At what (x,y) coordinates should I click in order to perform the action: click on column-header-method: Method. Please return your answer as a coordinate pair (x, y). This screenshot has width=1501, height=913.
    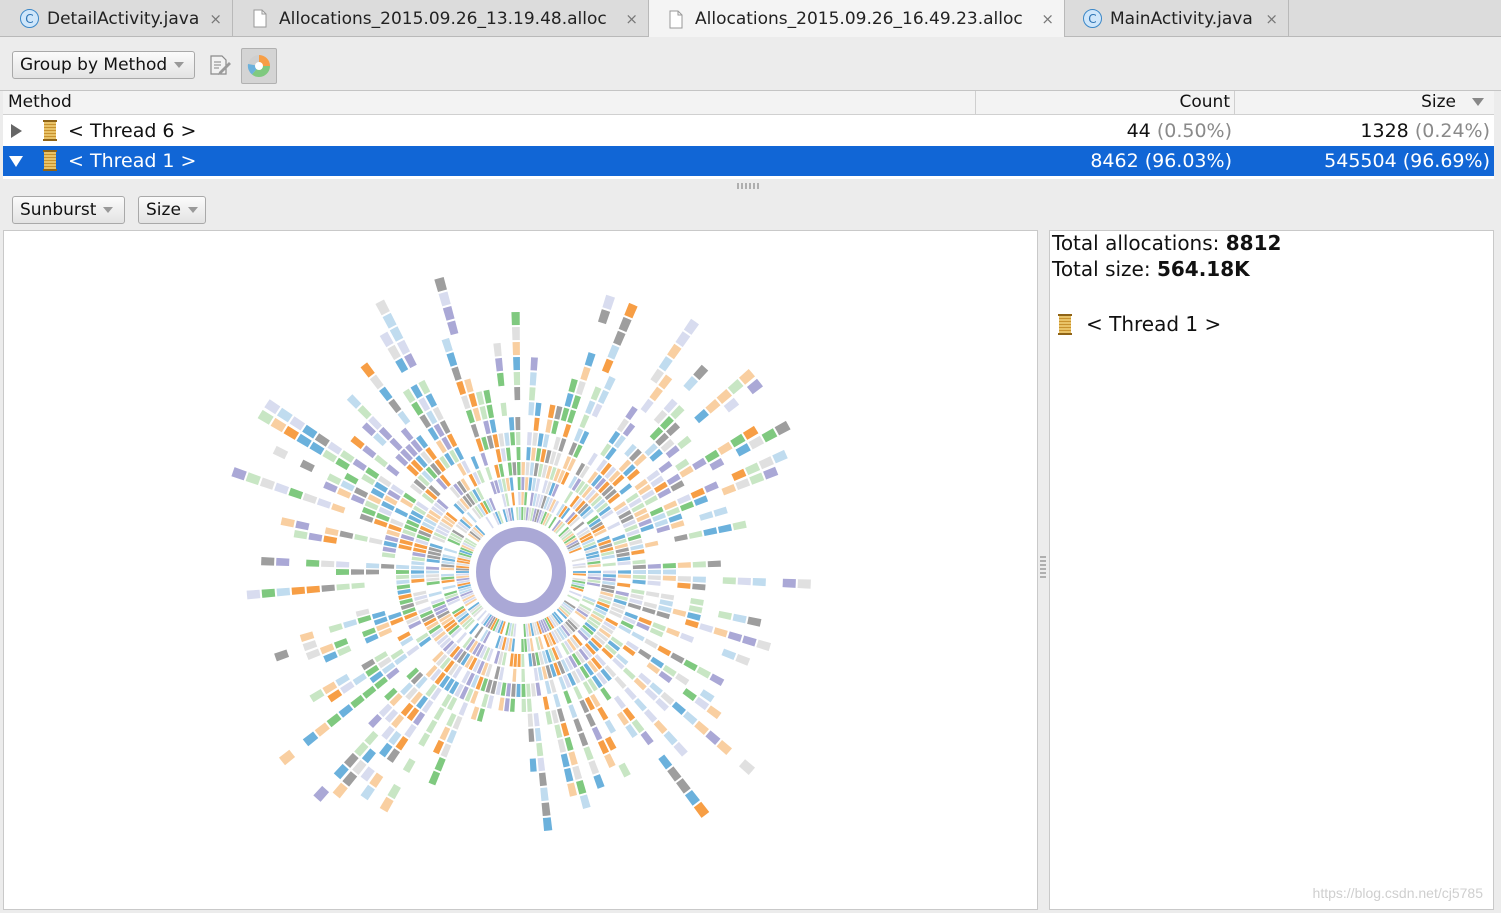
    Looking at the image, I should click on (489, 102).